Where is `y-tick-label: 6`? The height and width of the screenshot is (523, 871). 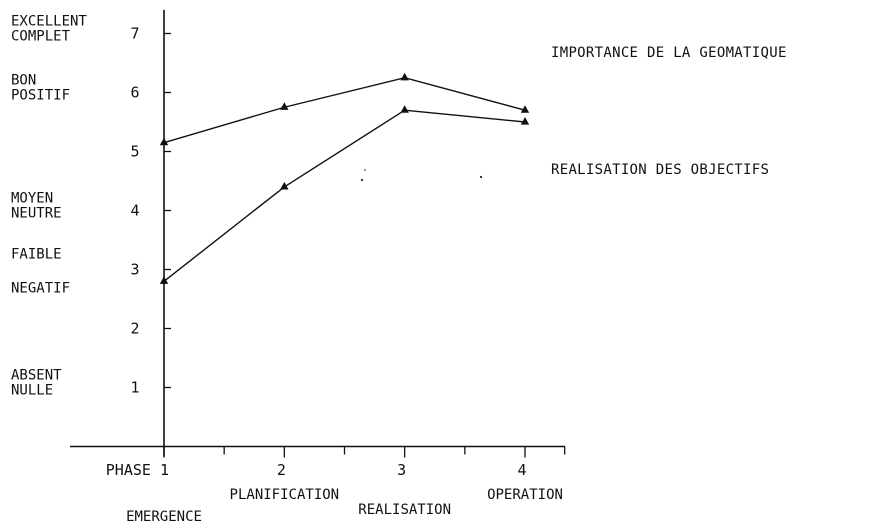
y-tick-label: 6 is located at coordinates (134, 93).